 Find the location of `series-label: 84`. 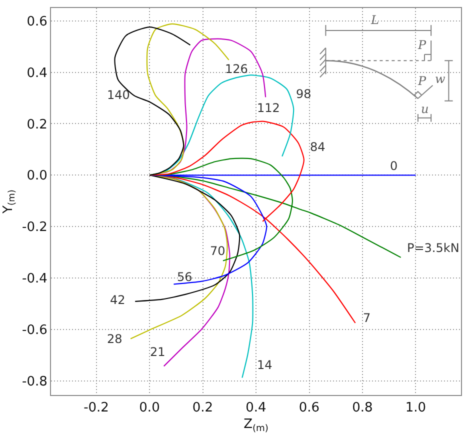

series-label: 84 is located at coordinates (318, 147).